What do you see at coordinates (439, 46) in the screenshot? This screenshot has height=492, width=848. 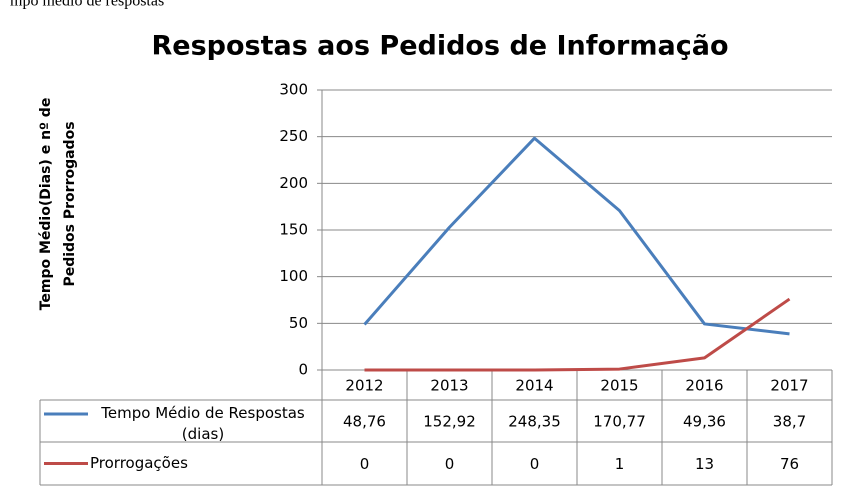 I see `chart-title: Respostas aos Pedidos de Informação` at bounding box center [439, 46].